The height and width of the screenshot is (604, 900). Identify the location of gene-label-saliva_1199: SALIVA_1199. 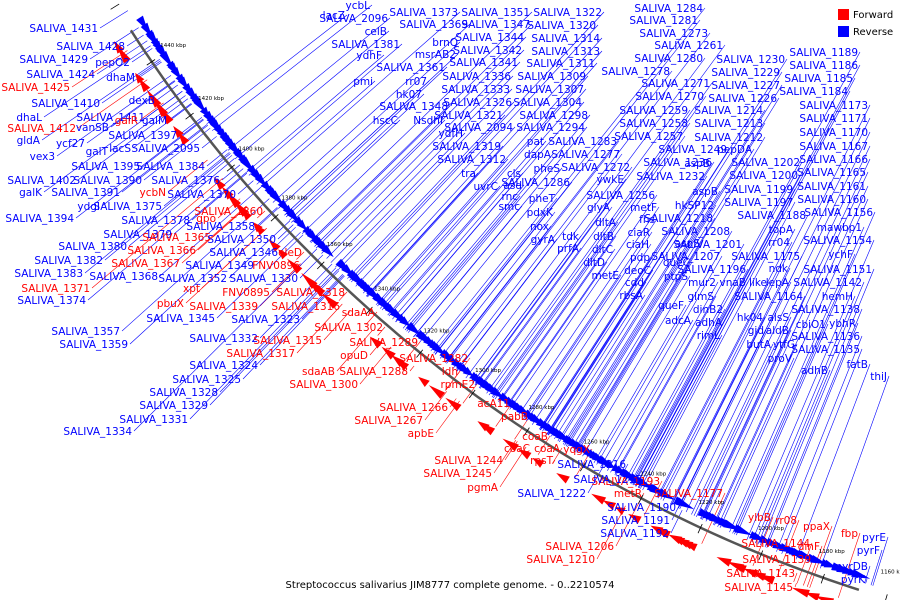
(758, 190).